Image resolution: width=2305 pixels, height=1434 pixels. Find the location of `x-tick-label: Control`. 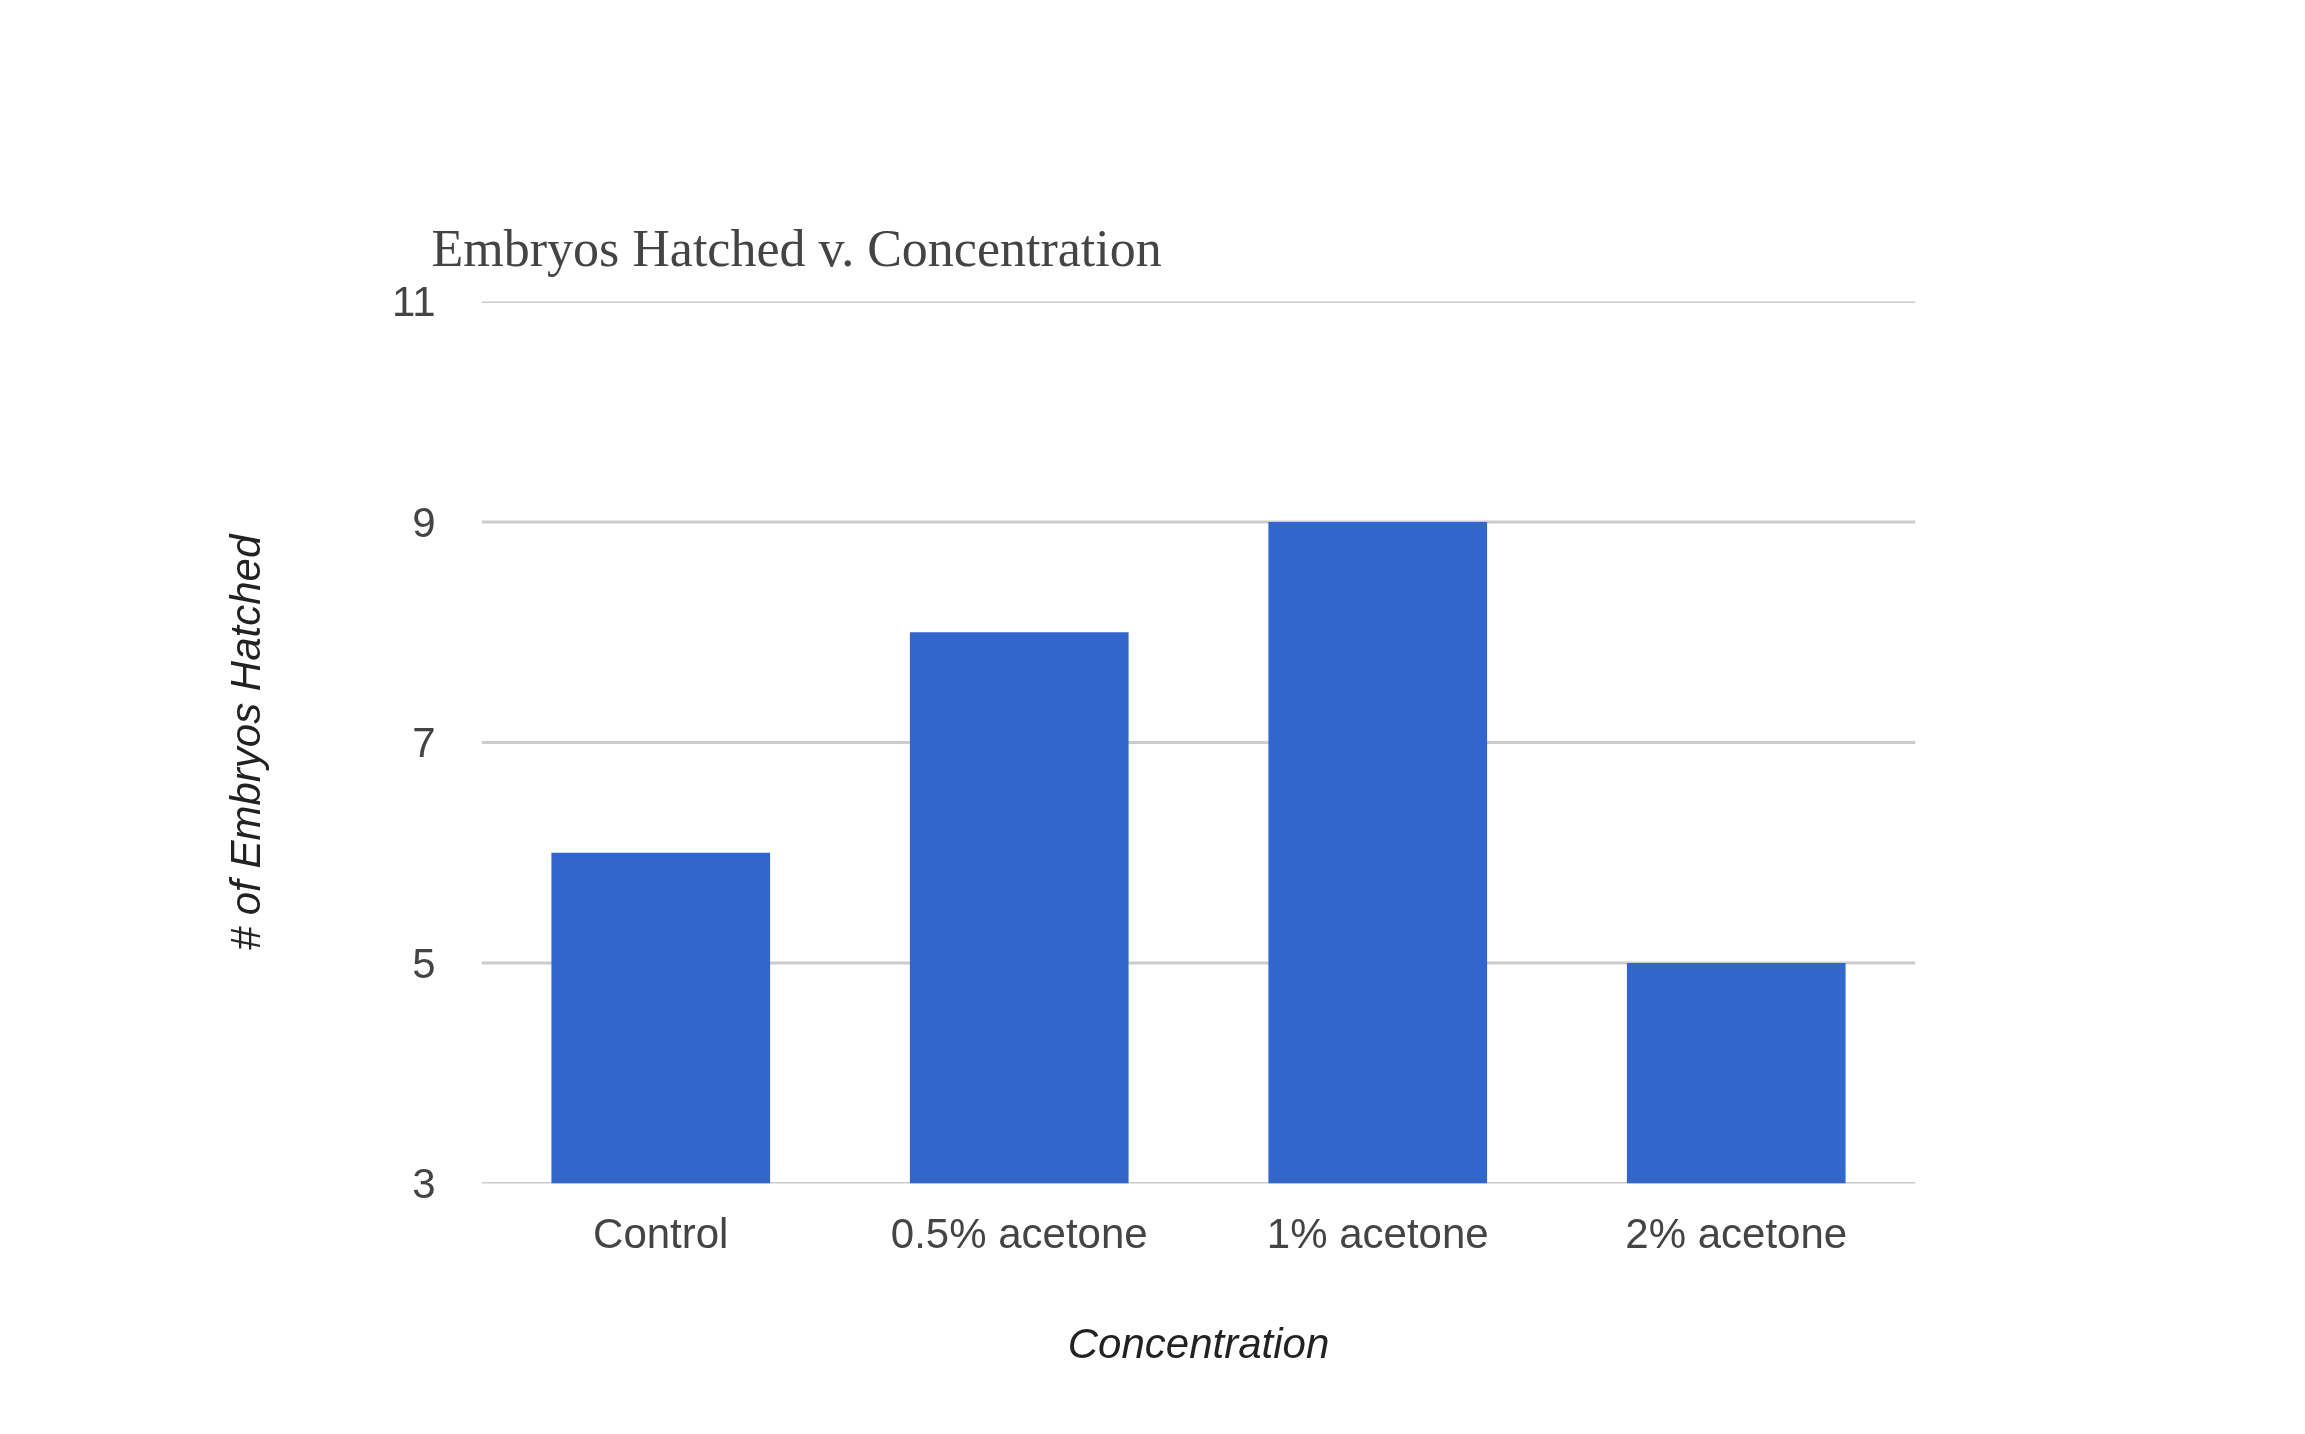

x-tick-label: Control is located at coordinates (661, 1233).